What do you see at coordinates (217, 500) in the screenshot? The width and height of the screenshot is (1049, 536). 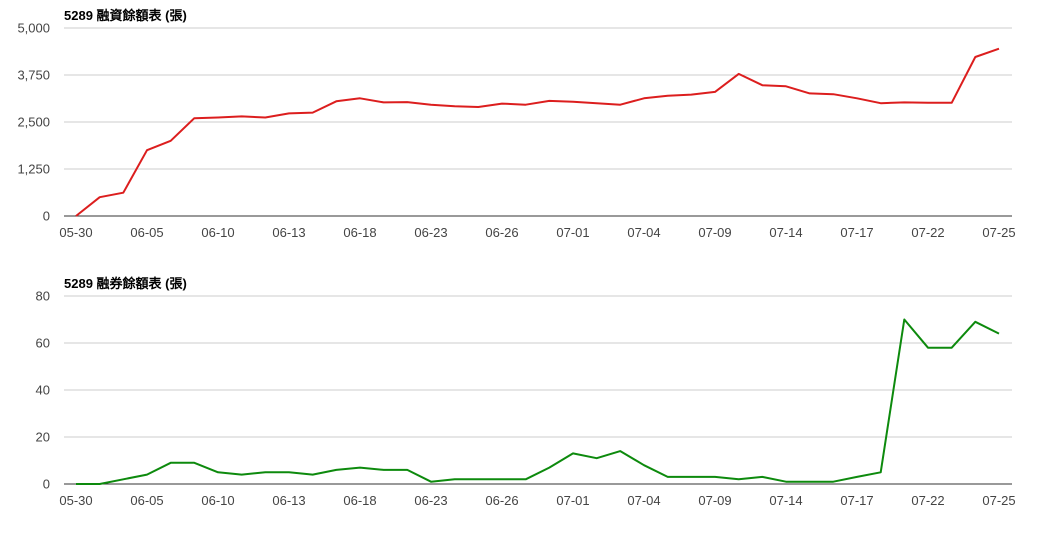 I see `x-tick-label: 06-10` at bounding box center [217, 500].